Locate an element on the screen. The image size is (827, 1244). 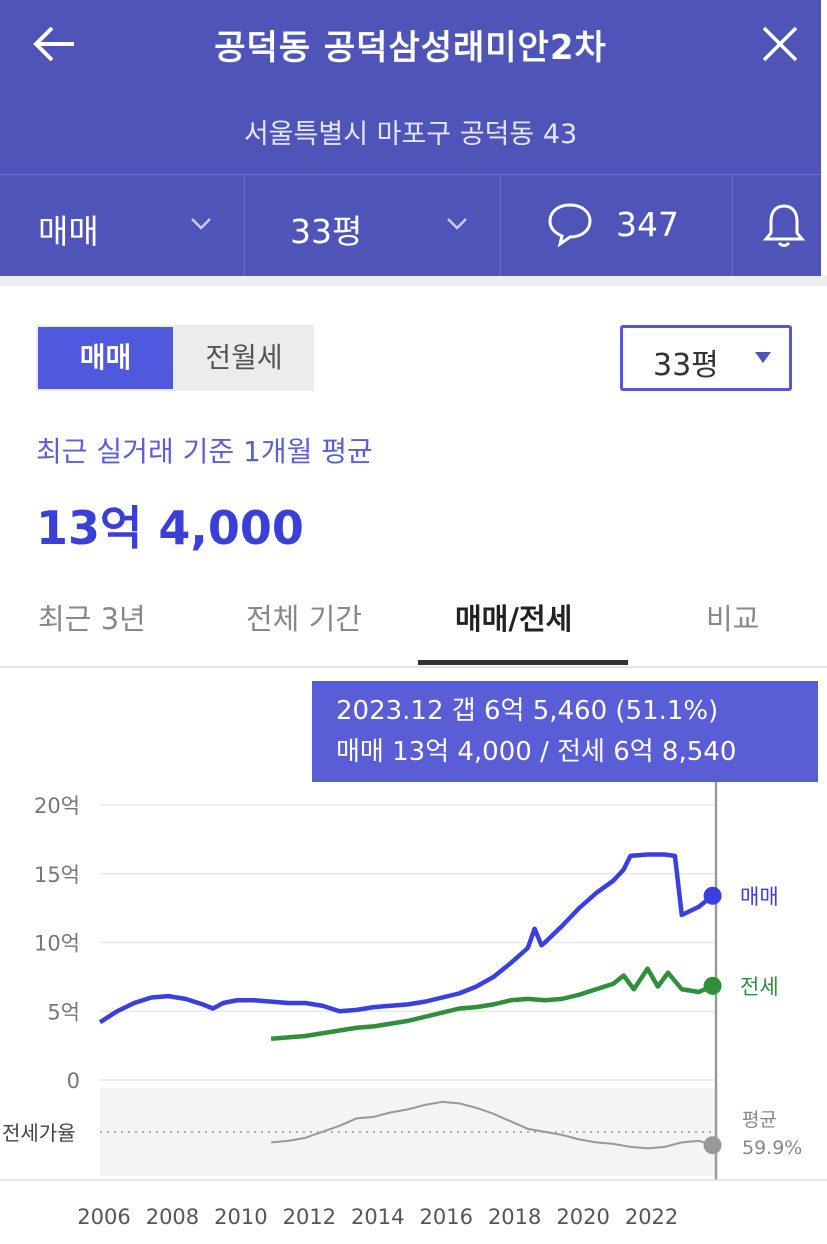
back-arrow-icon is located at coordinates (54, 44).